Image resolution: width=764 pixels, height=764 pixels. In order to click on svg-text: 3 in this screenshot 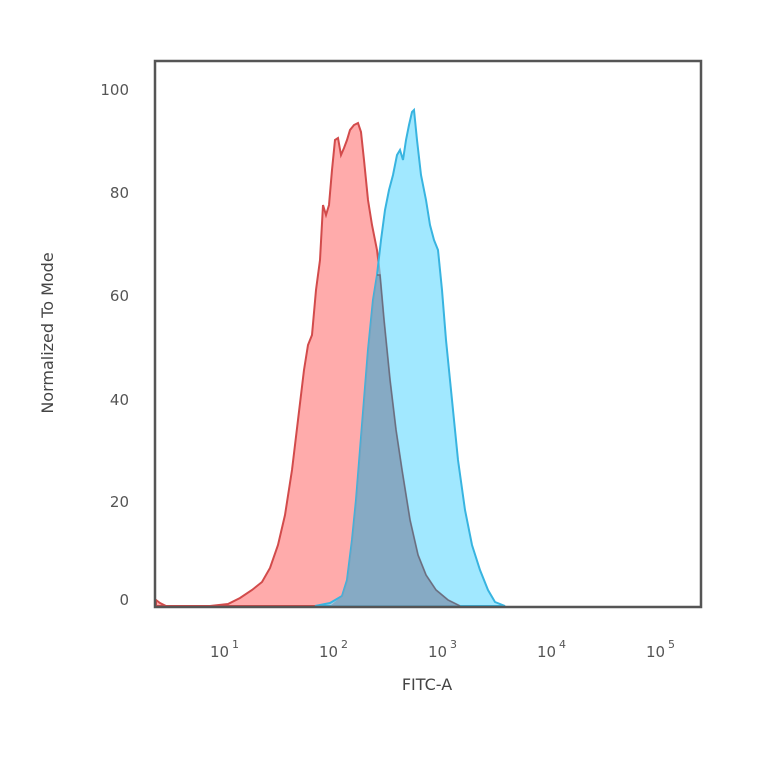, I will do `click(453, 644)`.